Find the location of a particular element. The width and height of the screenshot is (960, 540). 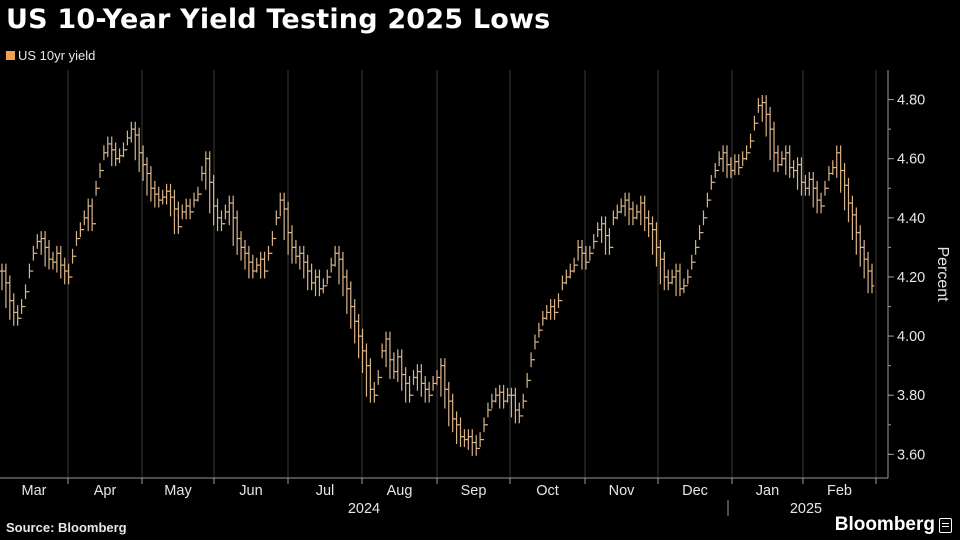

bloomberg-logo: Bloomberg is located at coordinates (893, 525).